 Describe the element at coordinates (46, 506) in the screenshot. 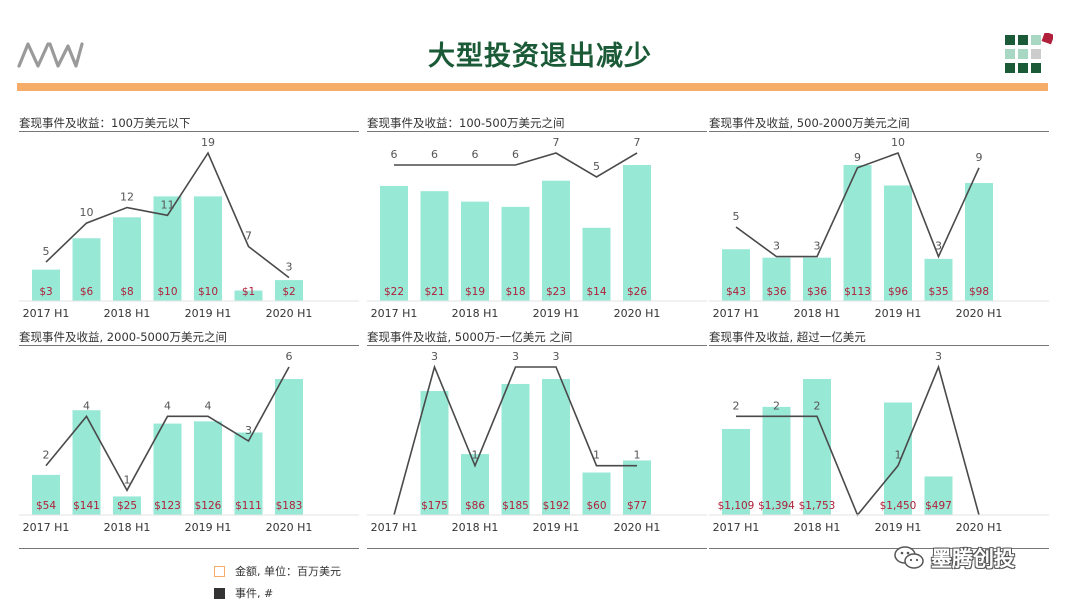

I see `bar-value-label: $54` at that location.